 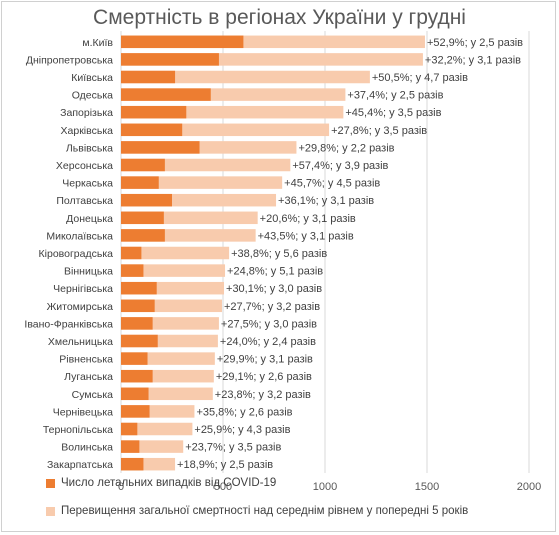 I want to click on data-label: +18,9%; у 2,5 разів, so click(x=225, y=465).